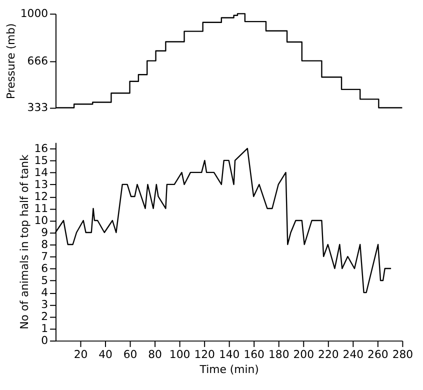 The width and height of the screenshot is (423, 390). I want to click on x-tick-label: 120, so click(205, 354).